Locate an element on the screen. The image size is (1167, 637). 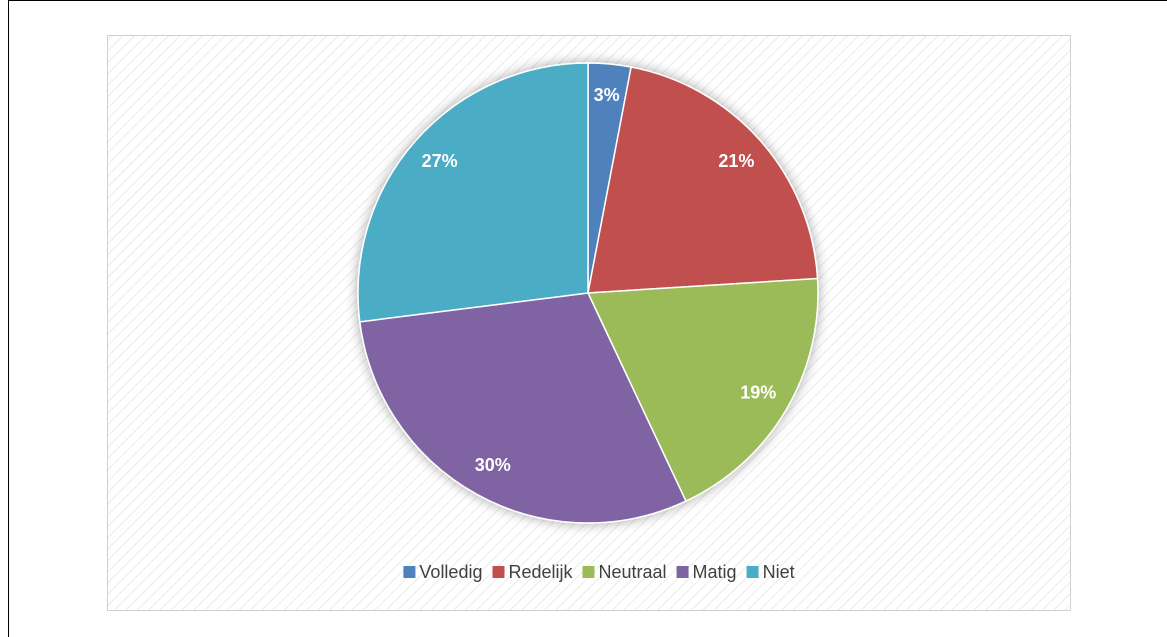
legend-label: Redelijk is located at coordinates (540, 572).